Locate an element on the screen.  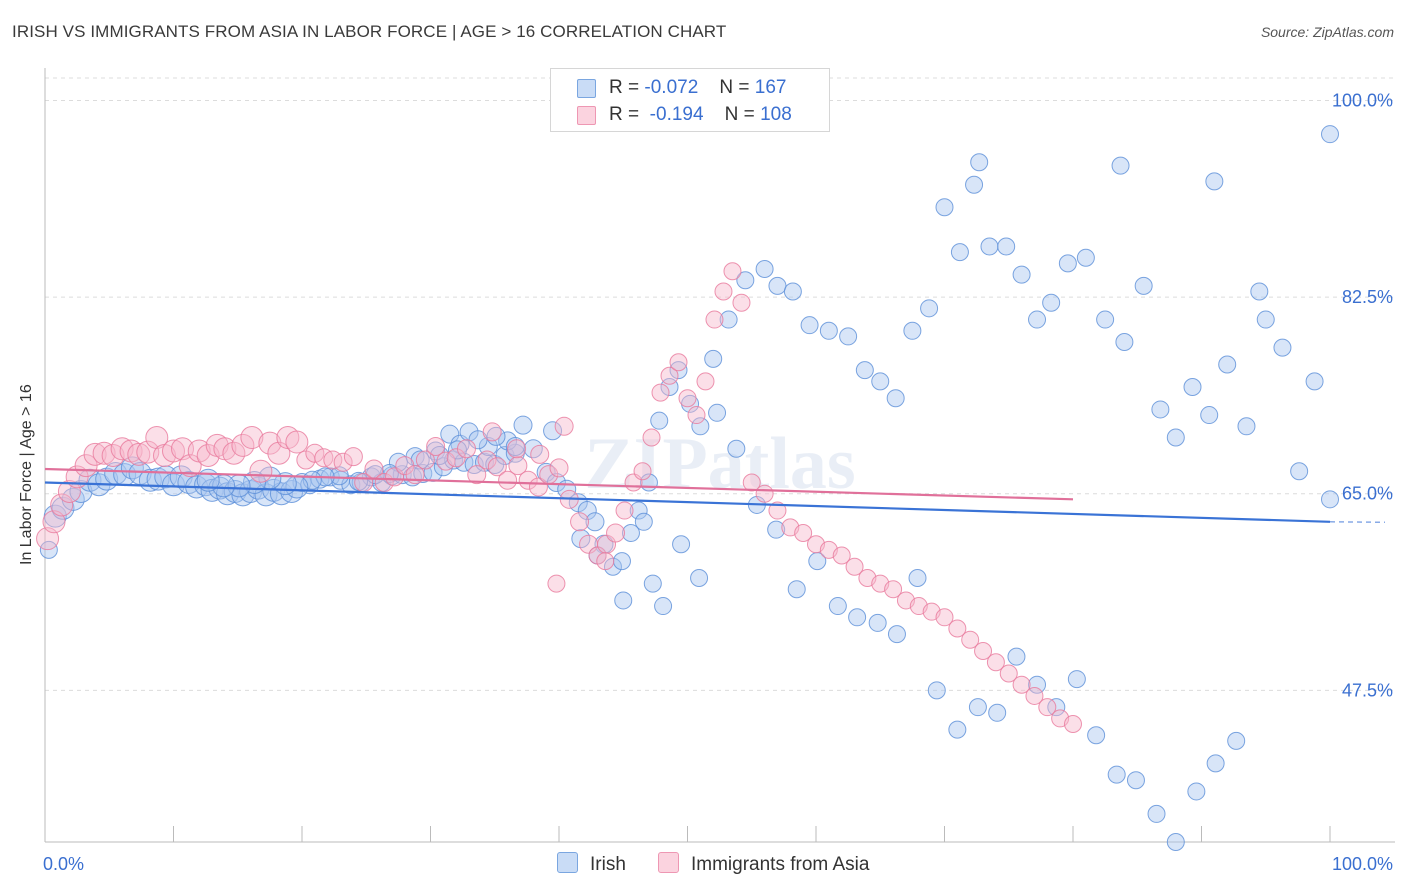
bottom-legend-irish: Irish is located at coordinates (591, 864).